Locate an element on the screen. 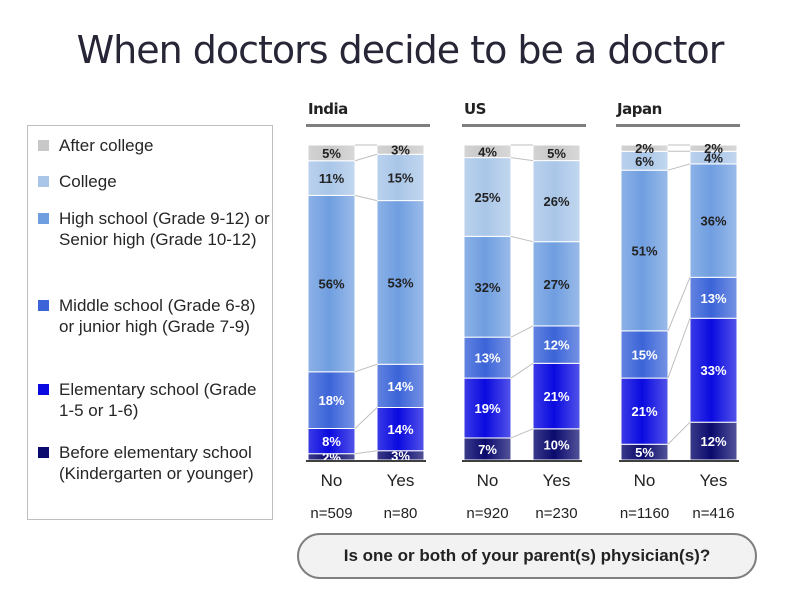 This screenshot has height=600, width=800. value-label: 18% is located at coordinates (331, 400).